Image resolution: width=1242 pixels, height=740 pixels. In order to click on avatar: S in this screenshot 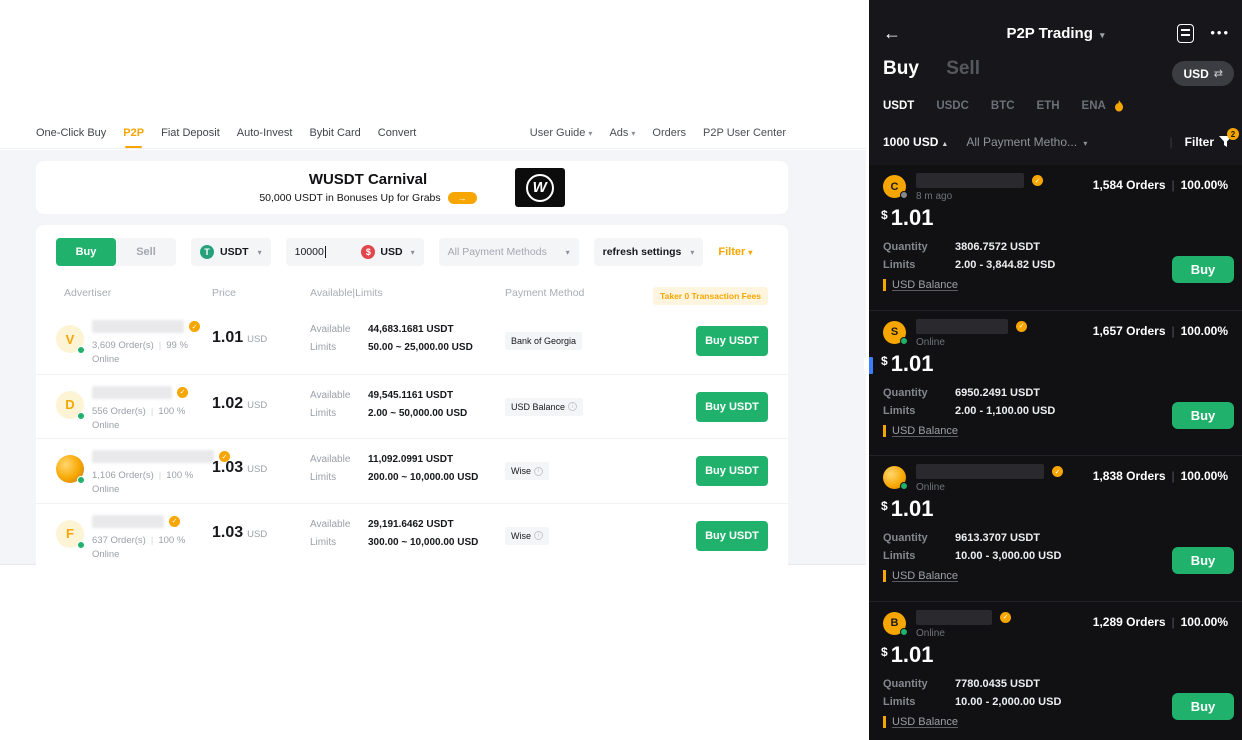, I will do `click(895, 332)`.